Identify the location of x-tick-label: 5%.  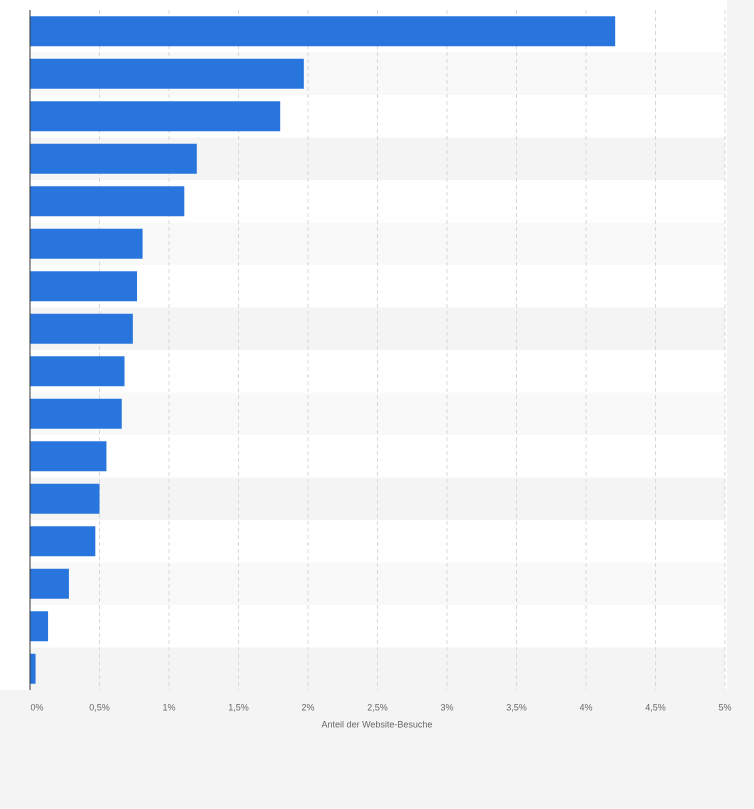
(724, 707).